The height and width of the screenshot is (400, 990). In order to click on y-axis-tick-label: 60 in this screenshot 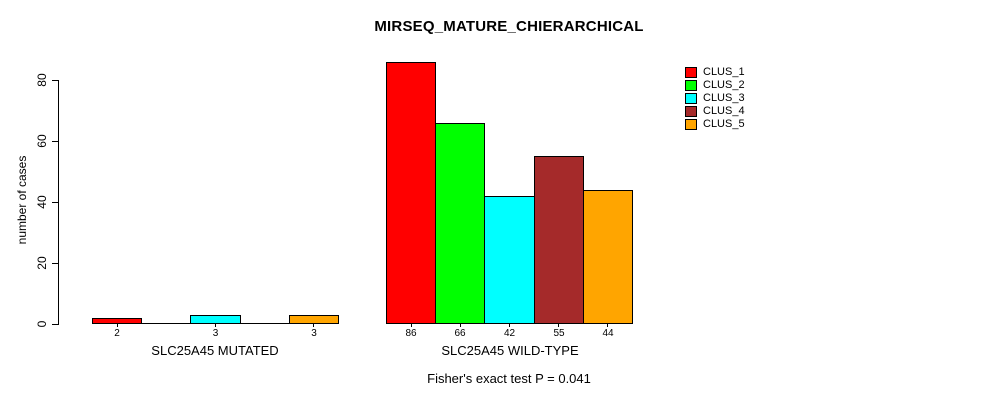, I will do `click(42, 141)`.